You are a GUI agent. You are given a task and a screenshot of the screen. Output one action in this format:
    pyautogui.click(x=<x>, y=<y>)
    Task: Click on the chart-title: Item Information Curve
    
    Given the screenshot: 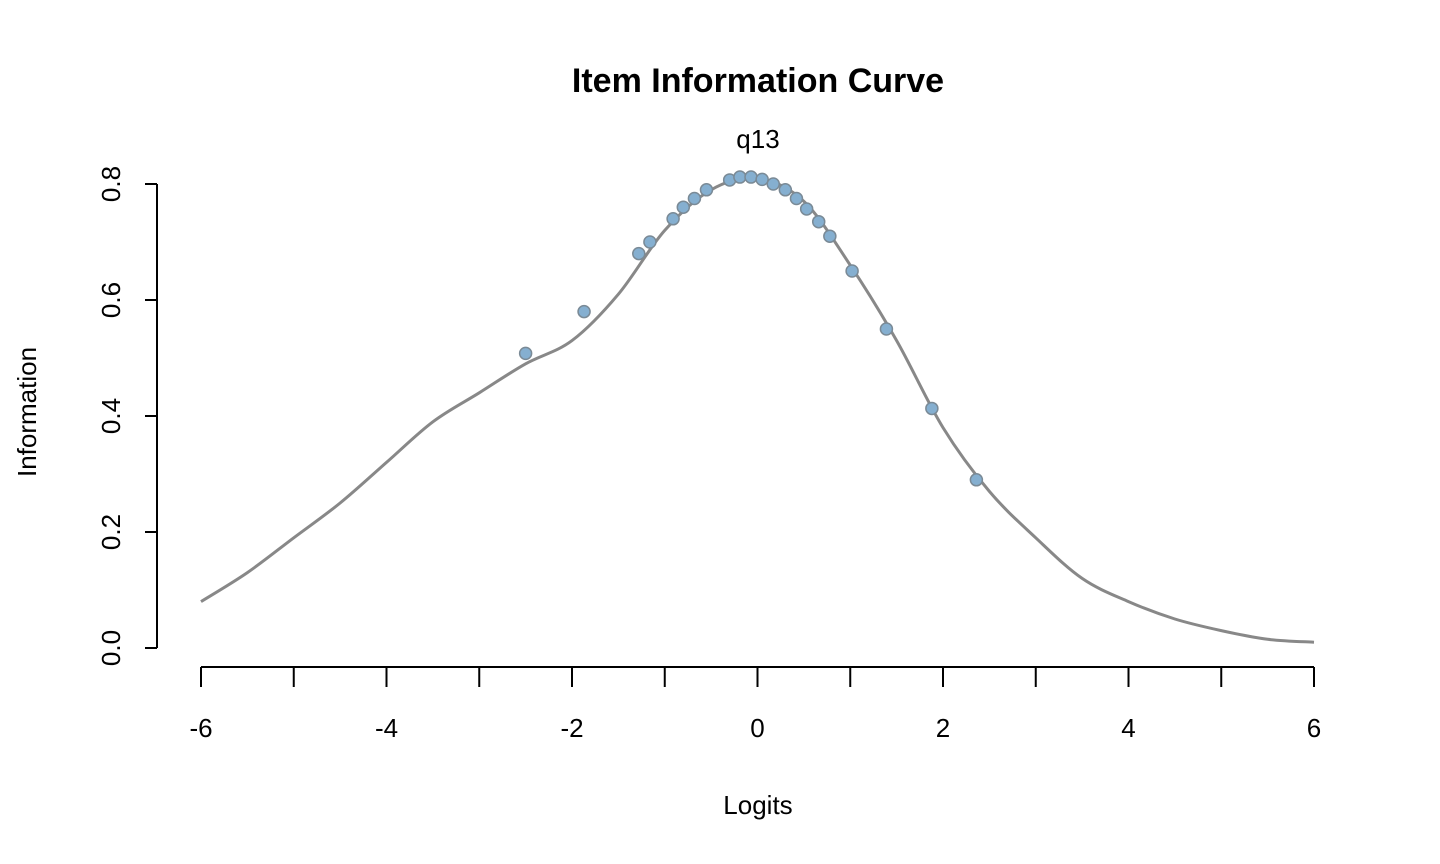 What is the action you would take?
    pyautogui.click(x=758, y=81)
    